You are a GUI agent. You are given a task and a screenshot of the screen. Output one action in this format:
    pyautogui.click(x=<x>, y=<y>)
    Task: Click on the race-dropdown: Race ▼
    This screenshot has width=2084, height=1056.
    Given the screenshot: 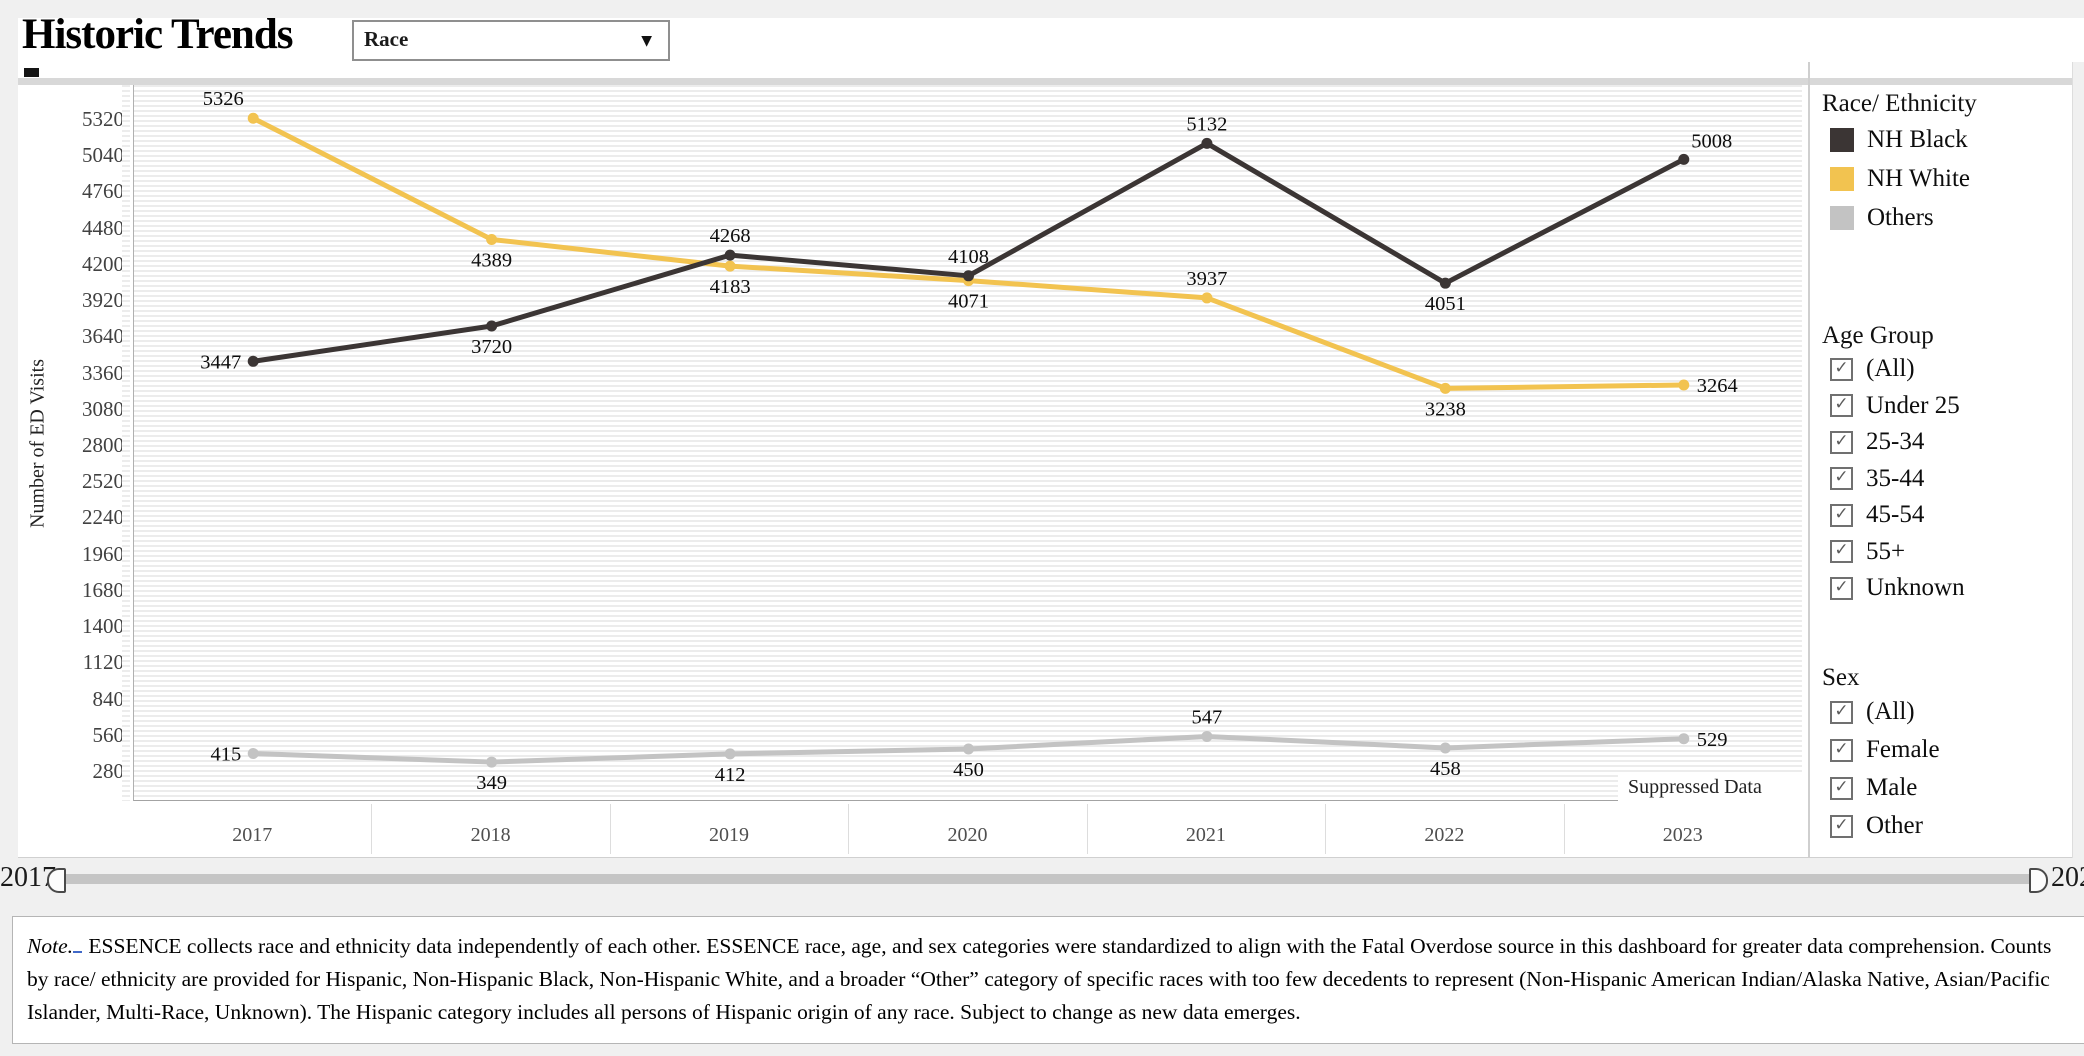 What is the action you would take?
    pyautogui.click(x=511, y=40)
    